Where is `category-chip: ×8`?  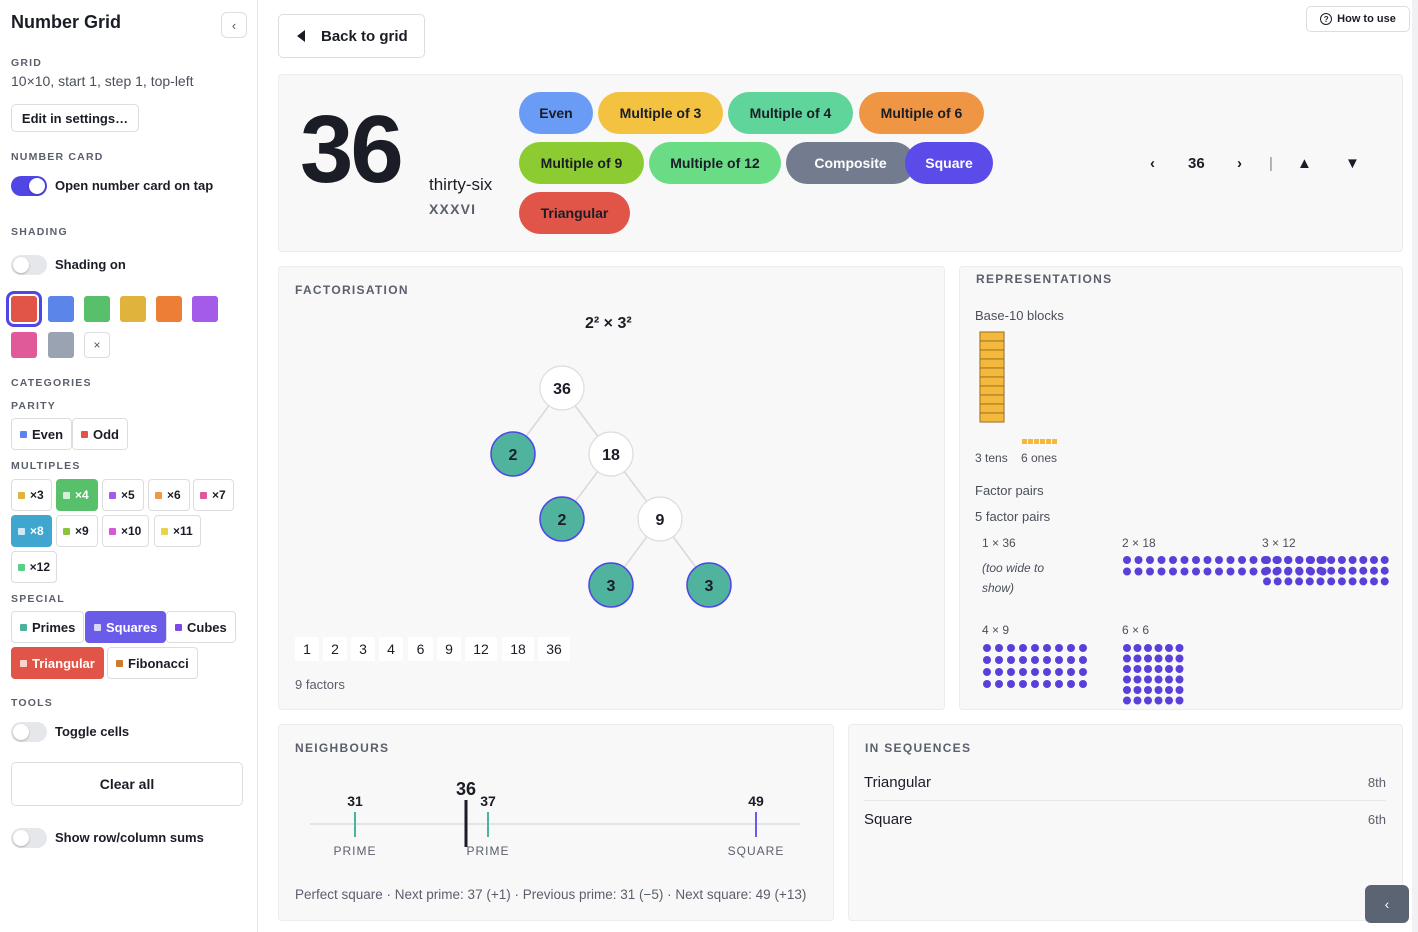
category-chip: ×8 is located at coordinates (31, 531).